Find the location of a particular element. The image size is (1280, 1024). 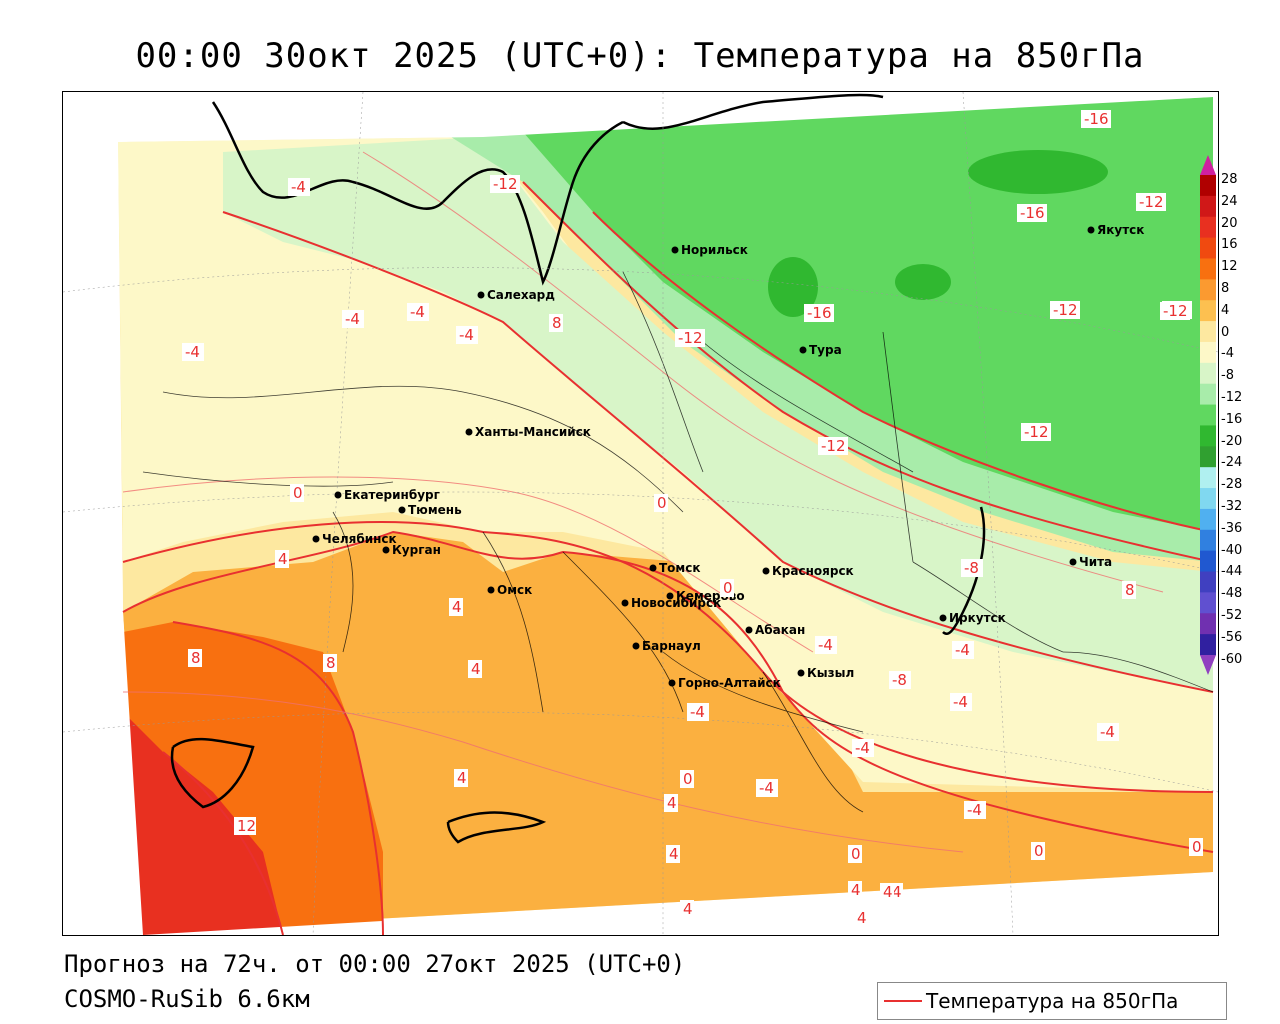

contour-label-text: 8 is located at coordinates (331, 663).